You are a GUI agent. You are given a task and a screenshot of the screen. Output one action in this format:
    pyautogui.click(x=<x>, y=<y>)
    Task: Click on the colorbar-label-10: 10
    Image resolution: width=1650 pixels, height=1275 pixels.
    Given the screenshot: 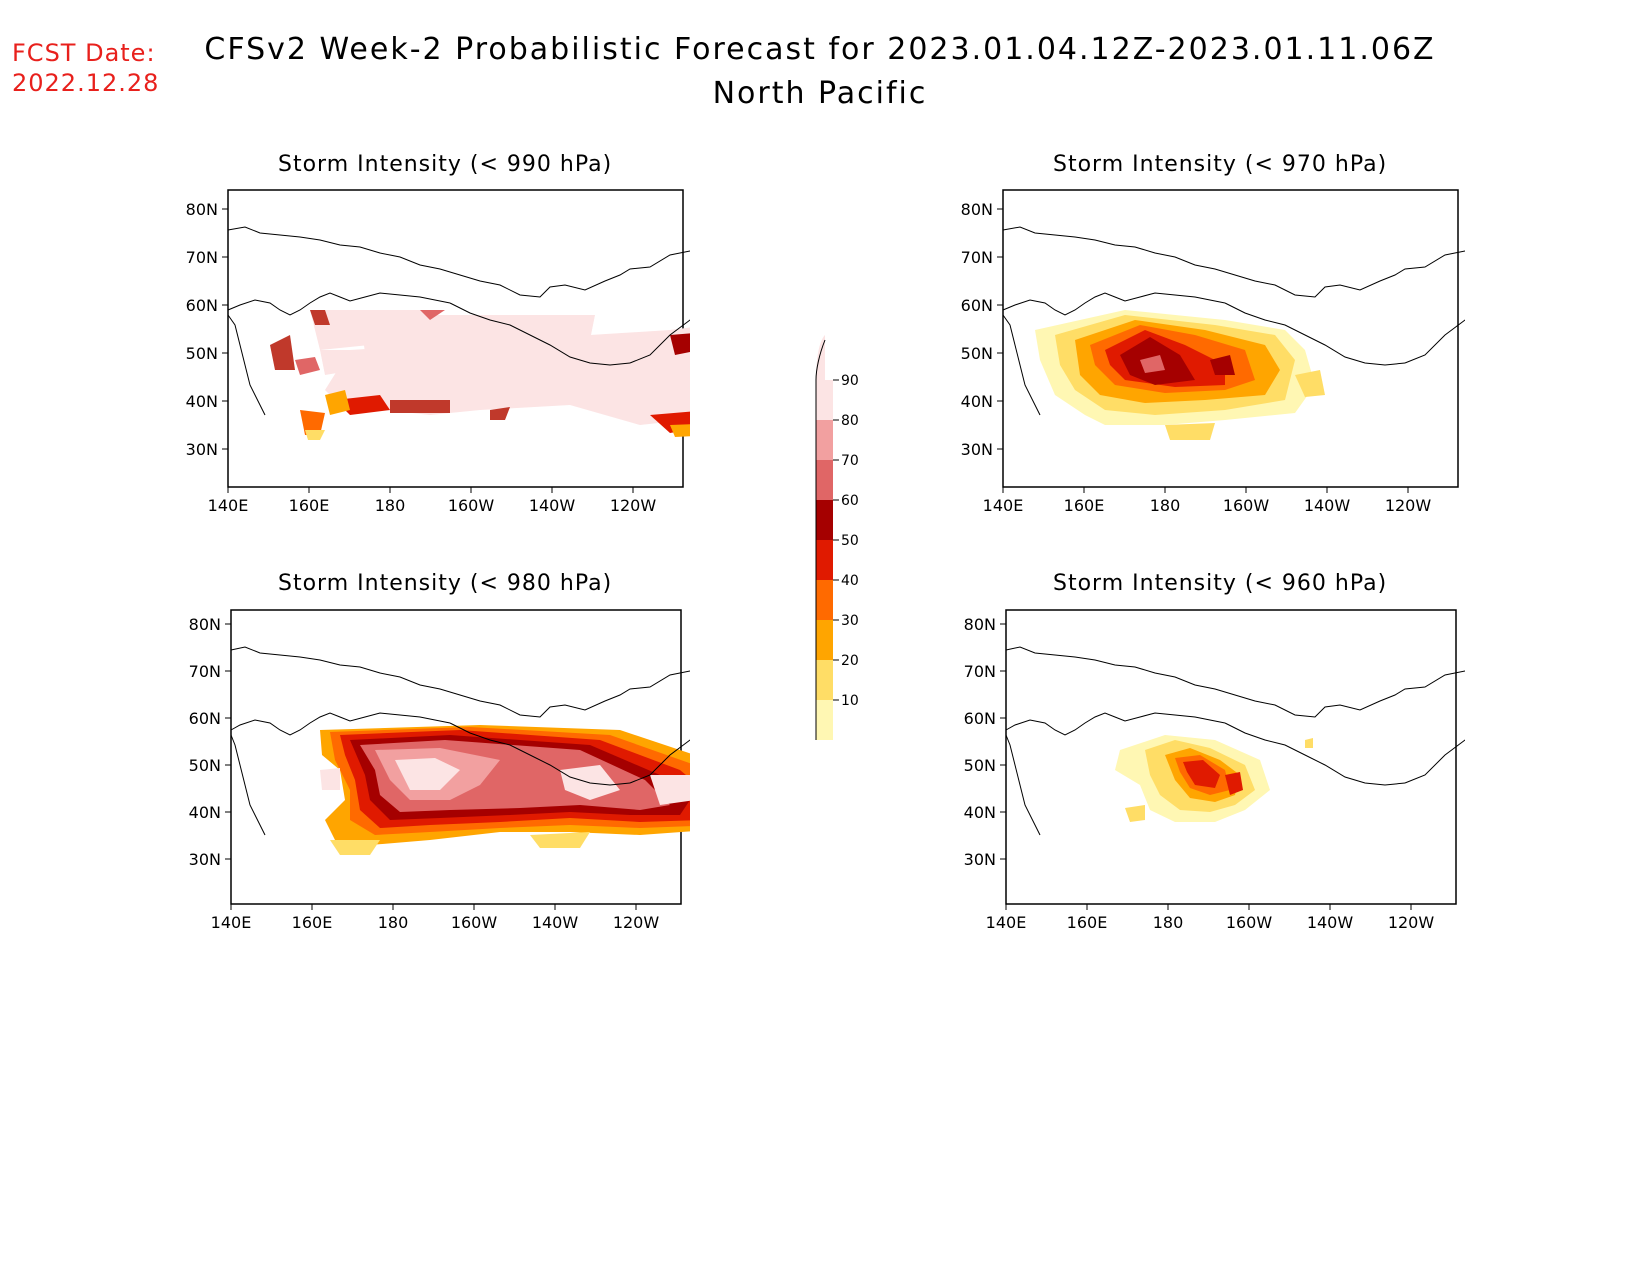 What is the action you would take?
    pyautogui.click(x=850, y=701)
    